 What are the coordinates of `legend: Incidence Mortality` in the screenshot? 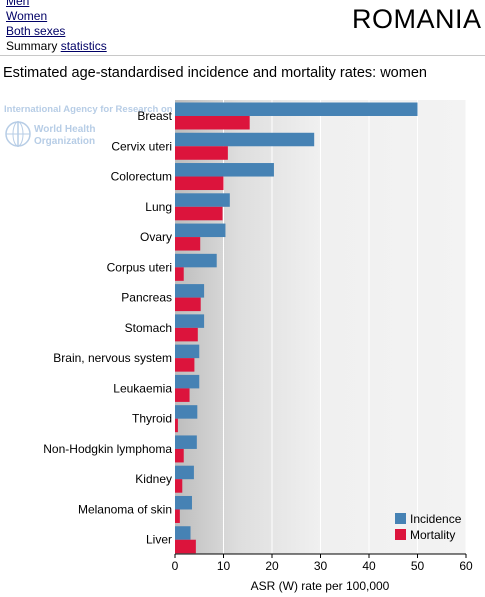 It's located at (428, 527).